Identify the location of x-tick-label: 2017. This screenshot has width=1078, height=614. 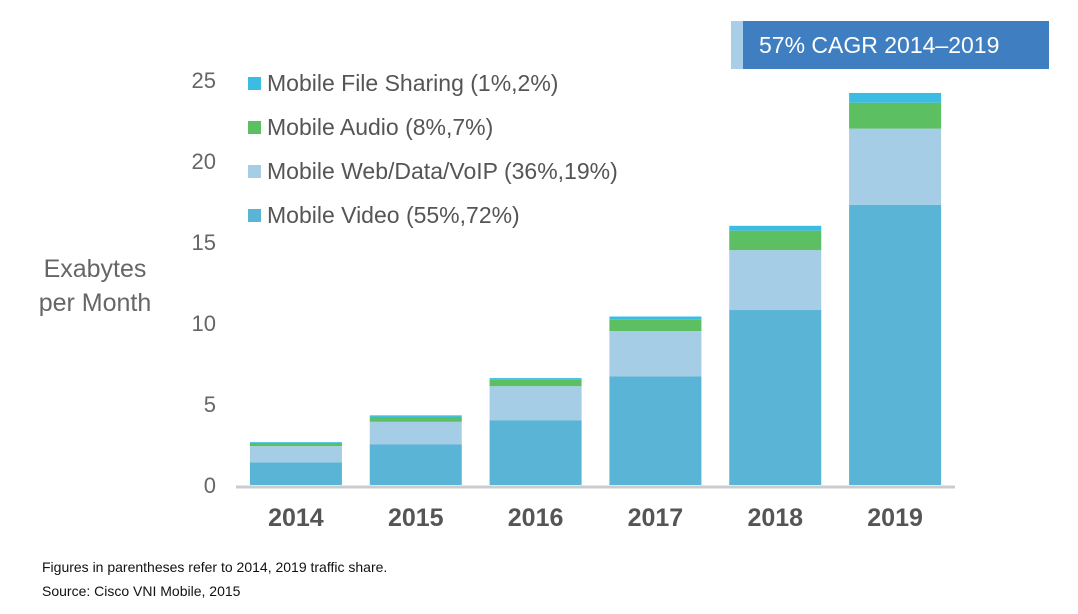
(656, 518).